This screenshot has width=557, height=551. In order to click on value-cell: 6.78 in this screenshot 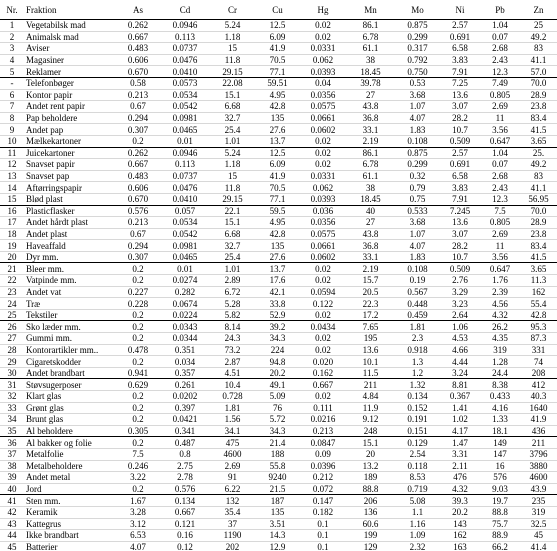, I will do `click(370, 37)`.